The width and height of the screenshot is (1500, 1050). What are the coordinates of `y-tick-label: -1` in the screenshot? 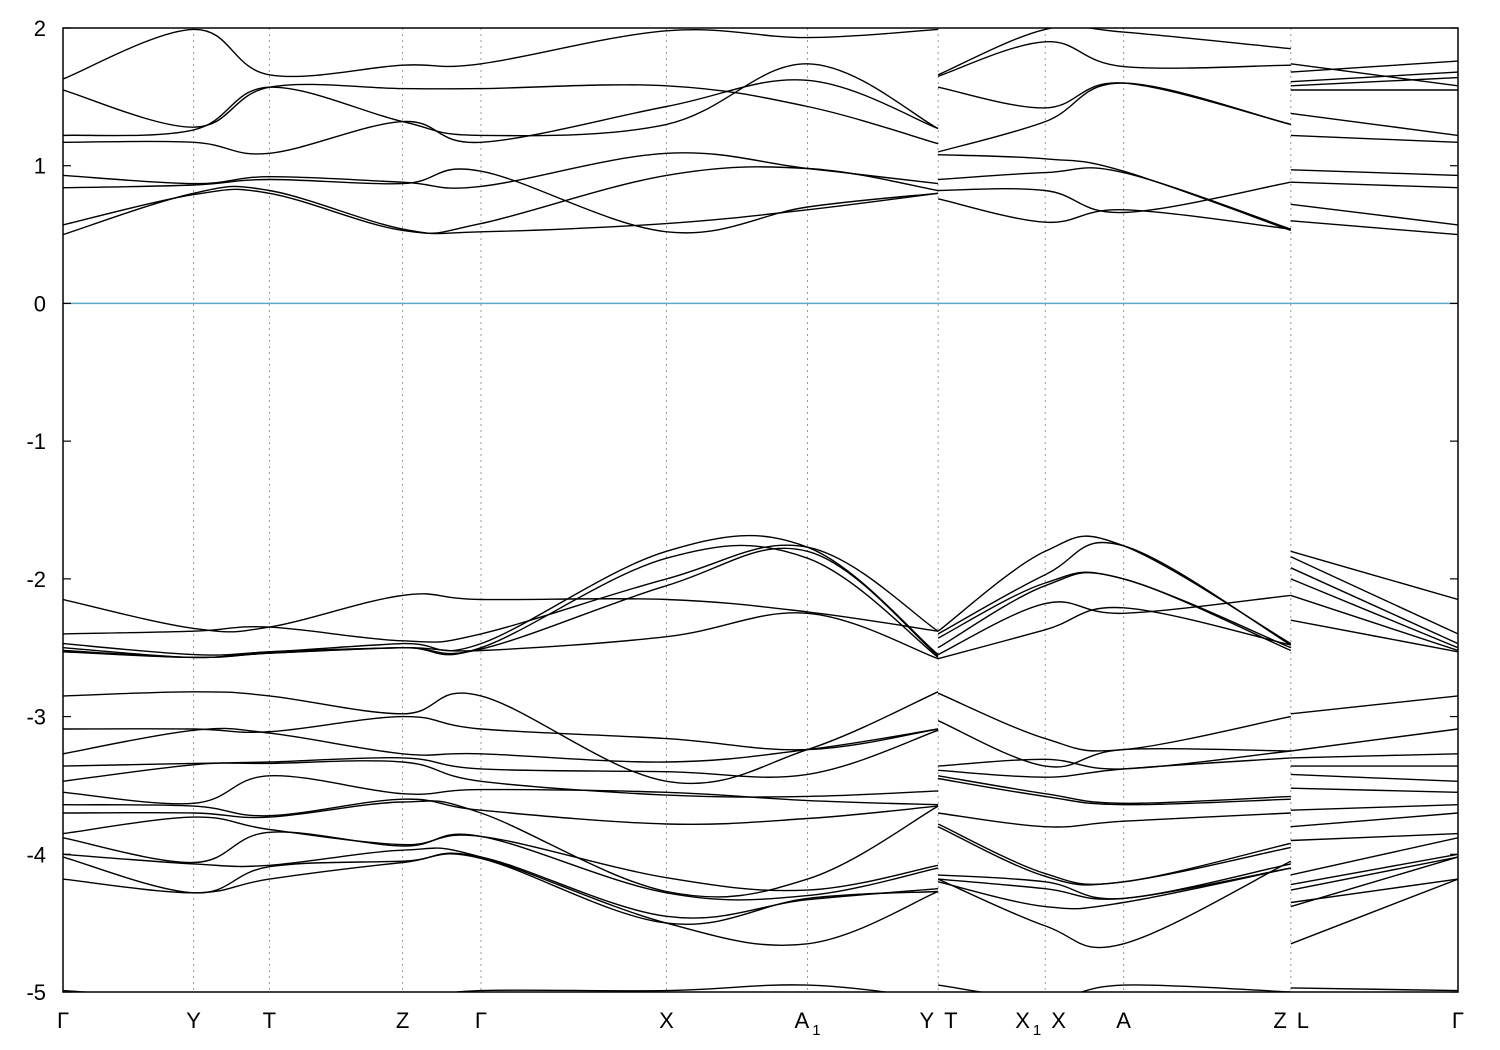 It's located at (36, 441).